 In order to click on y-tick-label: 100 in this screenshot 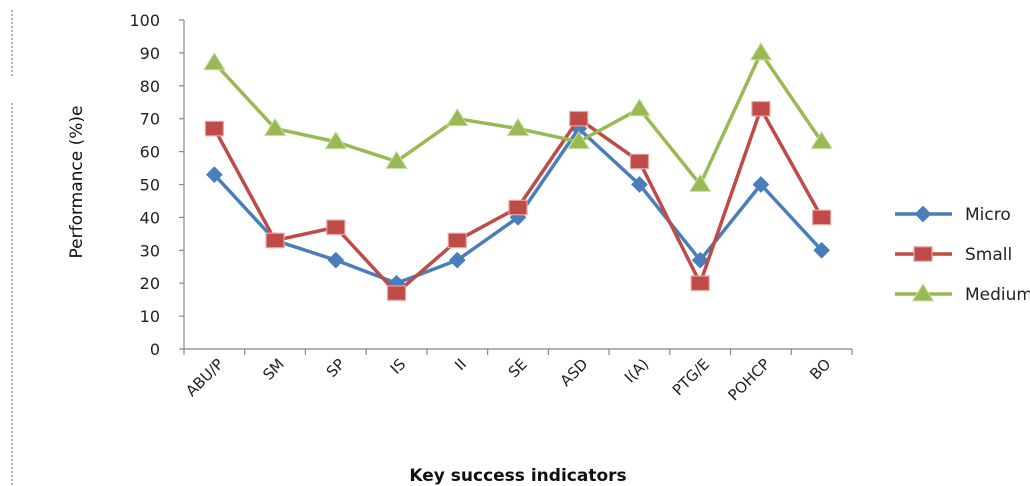, I will do `click(144, 20)`.